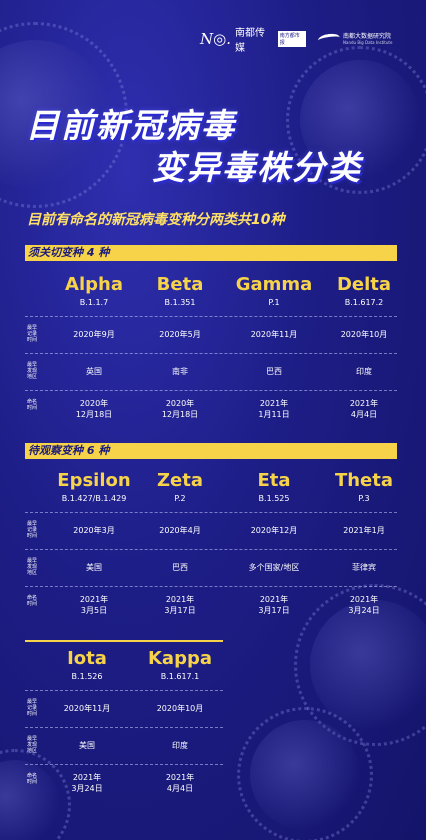  What do you see at coordinates (367, 36) in the screenshot?
I see `institute-name: 南都大数据研究院` at bounding box center [367, 36].